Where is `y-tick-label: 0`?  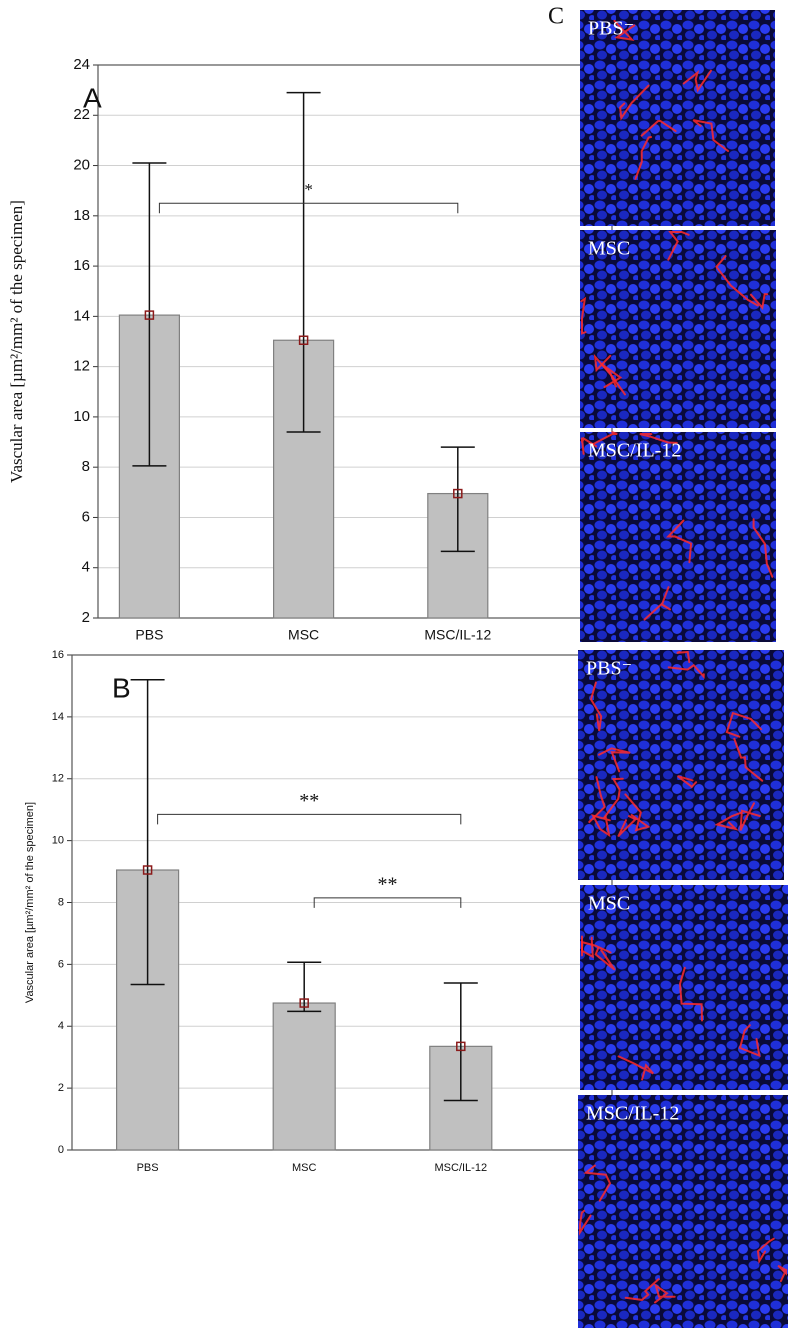
y-tick-label: 0 is located at coordinates (61, 1150).